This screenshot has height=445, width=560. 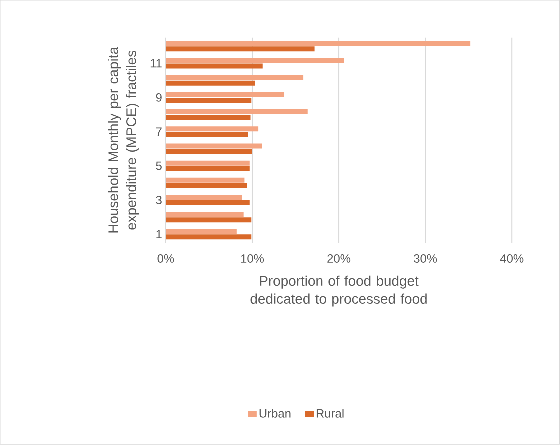 I want to click on x-tick-label: 20%, so click(x=339, y=258).